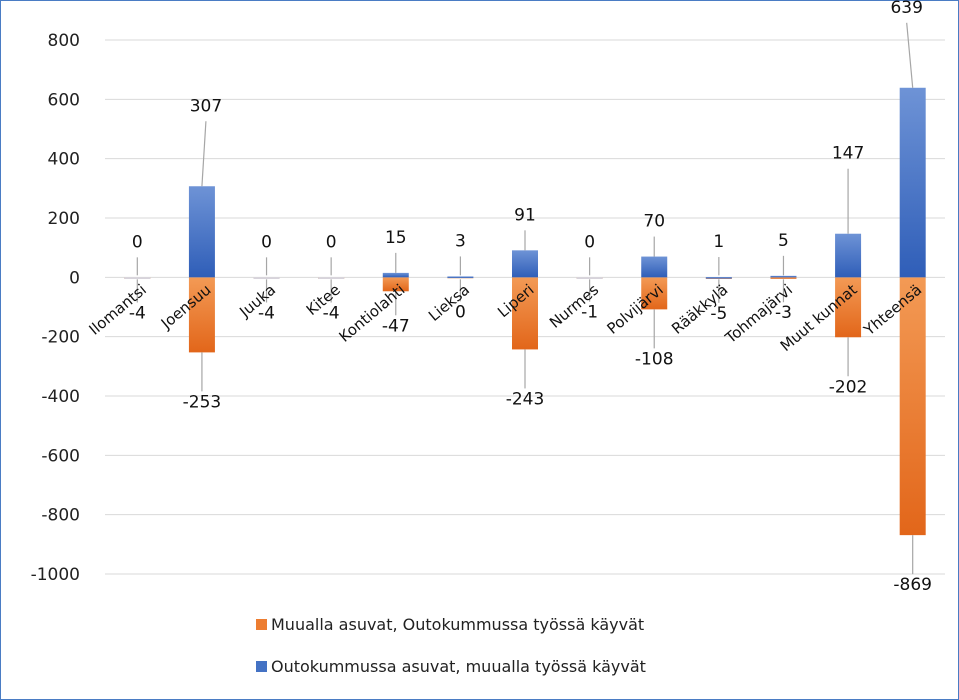 This screenshot has width=959, height=700. Describe the element at coordinates (64, 100) in the screenshot. I see `y-tick-label: 600` at that location.